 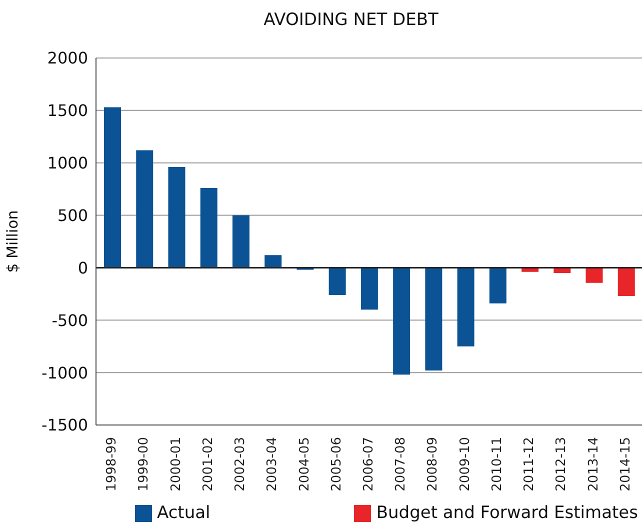 I want to click on x-tick-label: 2004-05, so click(x=304, y=464).